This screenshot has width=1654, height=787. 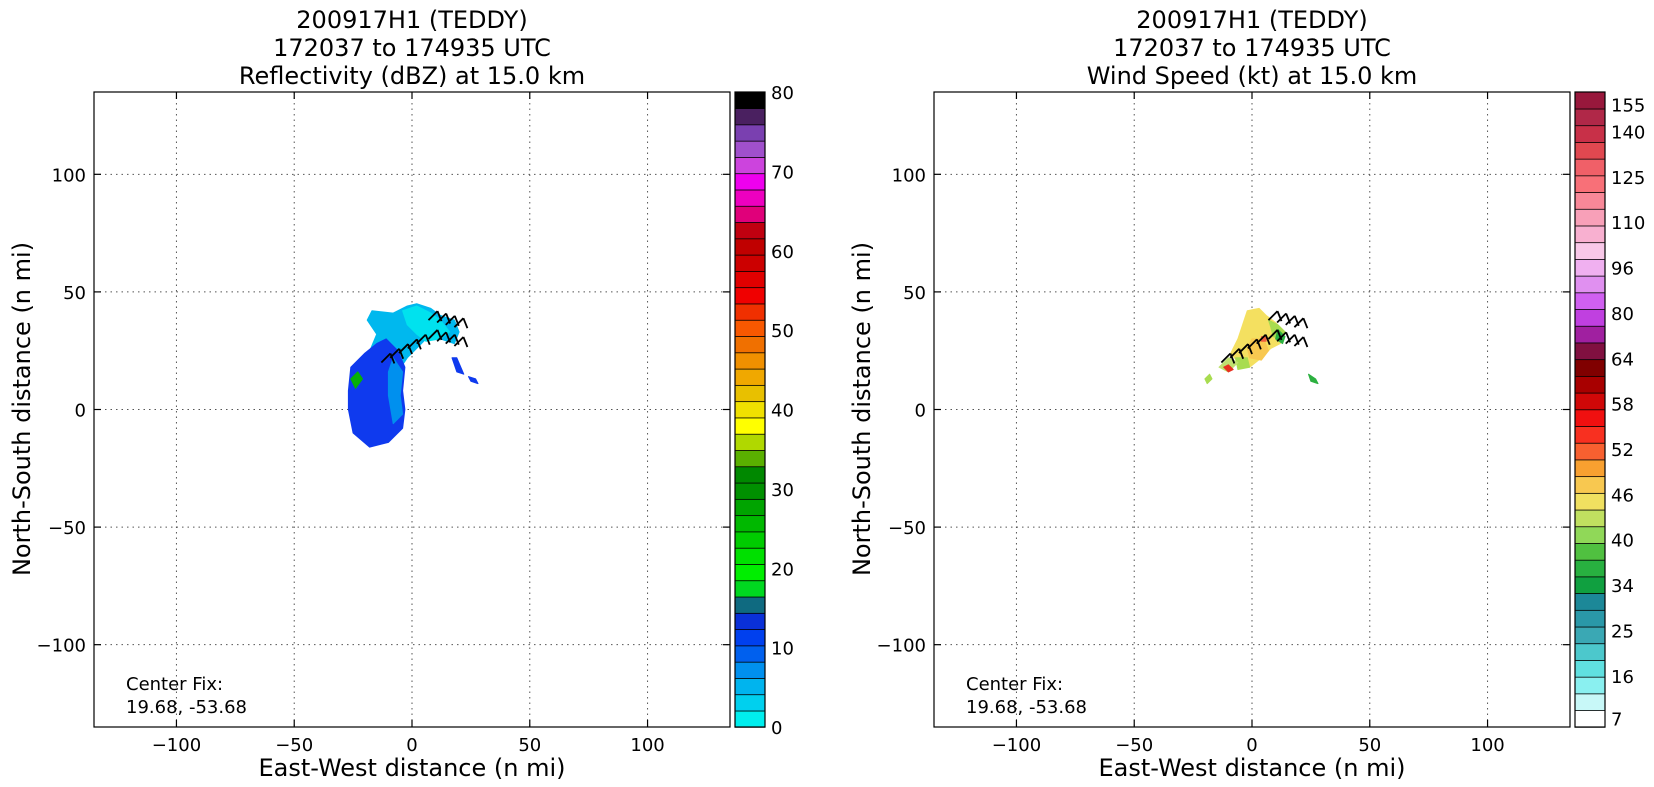 I want to click on wind-speed-colorbar-tick-label: 64, so click(x=1622, y=359).